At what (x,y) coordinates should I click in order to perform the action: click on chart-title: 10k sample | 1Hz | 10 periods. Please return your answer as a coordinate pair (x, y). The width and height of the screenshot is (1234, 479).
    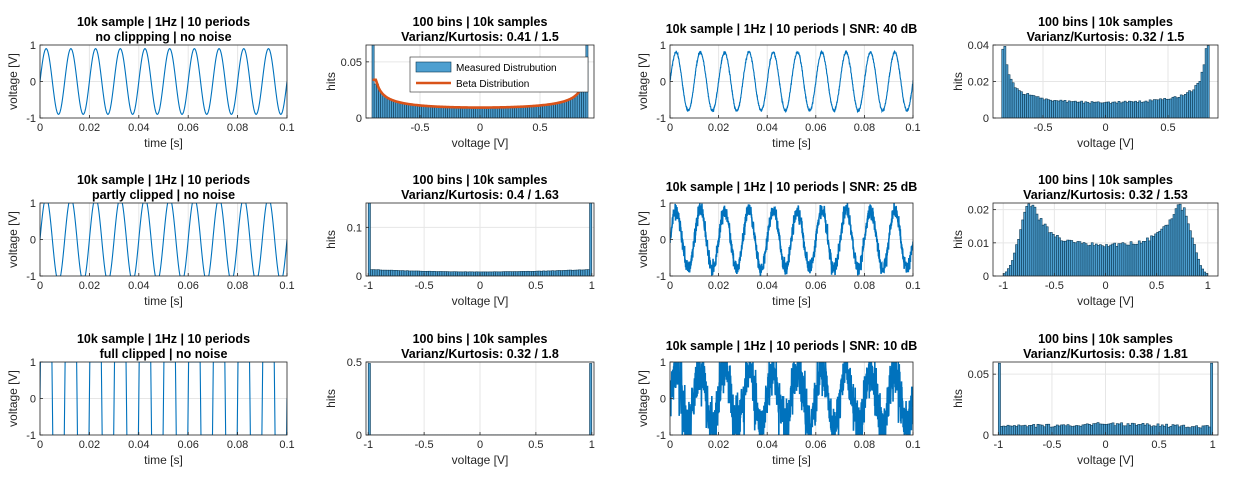
    Looking at the image, I should click on (163, 22).